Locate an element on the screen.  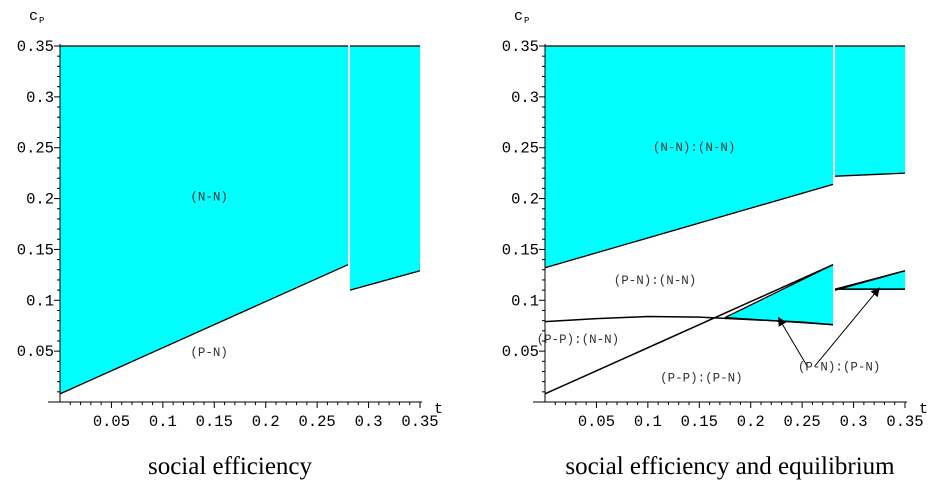
region-label: (P-P):(P-N) is located at coordinates (701, 379).